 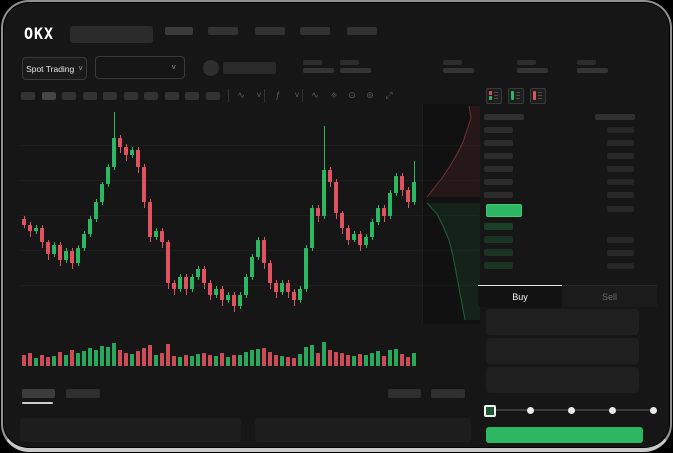 I want to click on volume-bars, so click(x=221, y=354).